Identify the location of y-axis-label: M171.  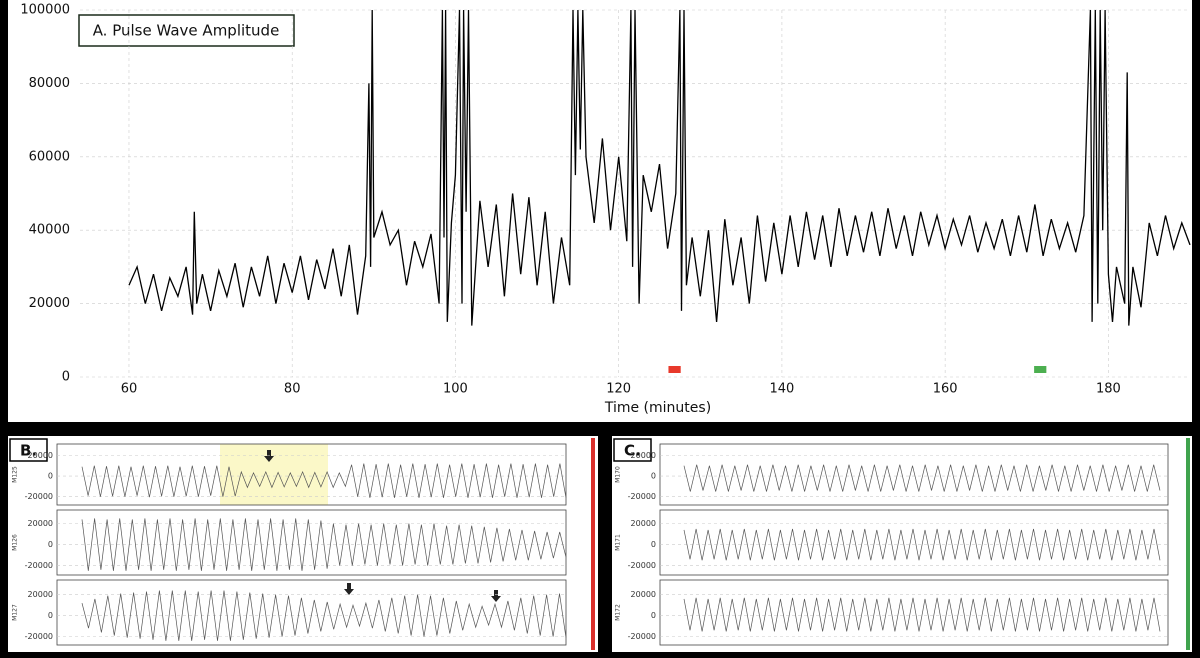
(618, 542).